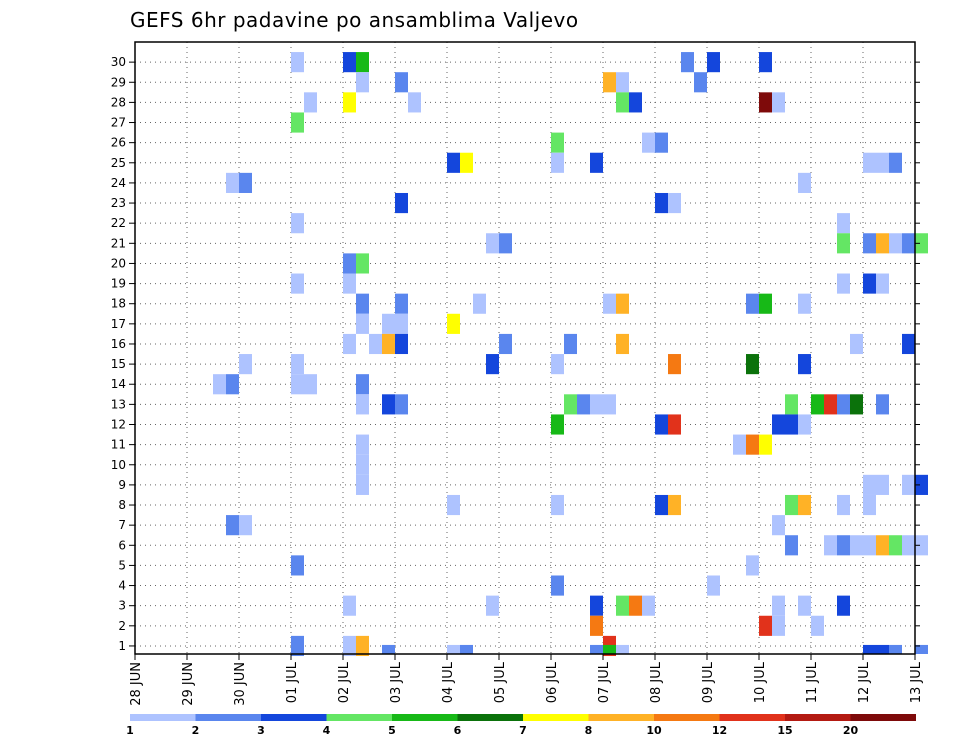 Image resolution: width=960 pixels, height=747 pixels. Describe the element at coordinates (118, 304) in the screenshot. I see `y-tick-label: 18` at that location.